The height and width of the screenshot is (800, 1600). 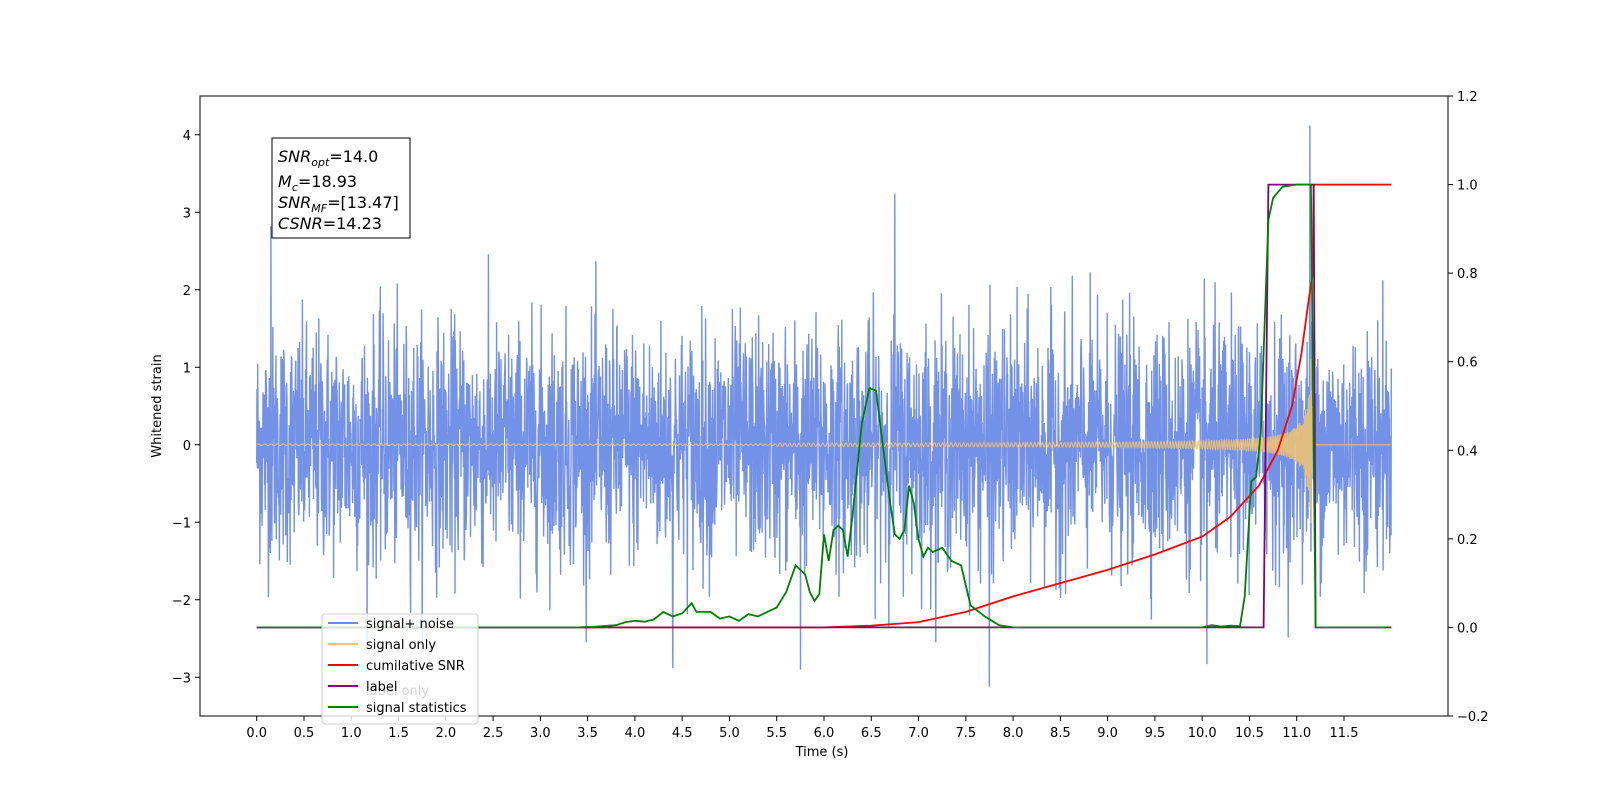 What do you see at coordinates (1013, 733) in the screenshot?
I see `x-tick-label: 8.0` at bounding box center [1013, 733].